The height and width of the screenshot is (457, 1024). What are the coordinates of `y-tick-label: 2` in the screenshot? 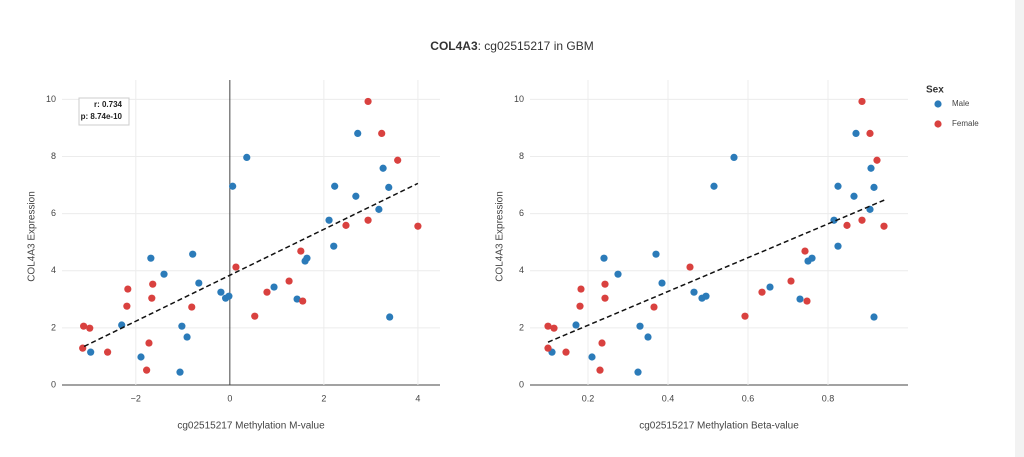 It's located at (521, 327).